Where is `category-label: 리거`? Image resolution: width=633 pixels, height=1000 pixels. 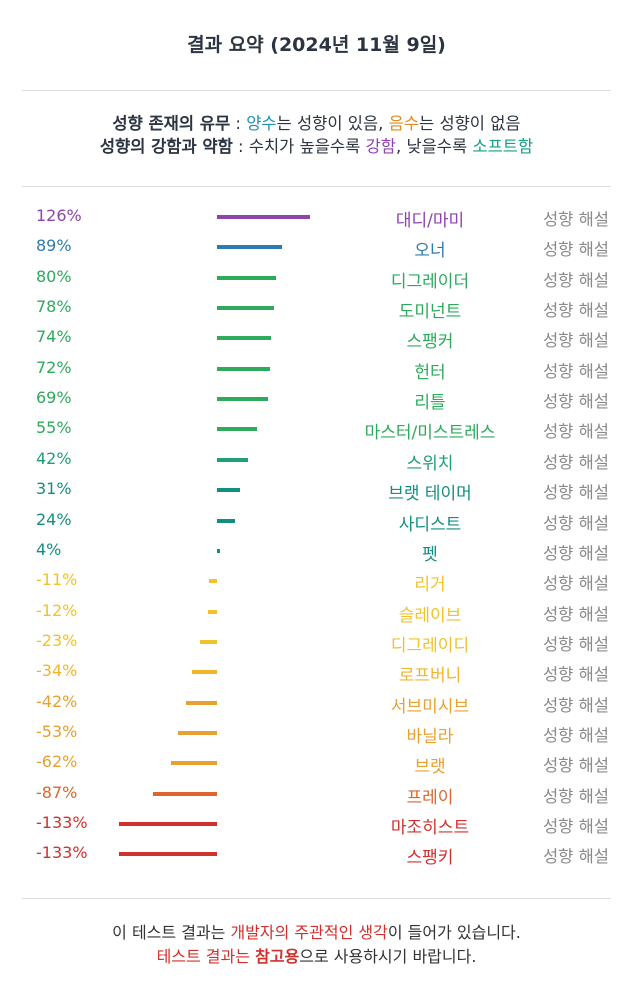
category-label: 리거 is located at coordinates (430, 585).